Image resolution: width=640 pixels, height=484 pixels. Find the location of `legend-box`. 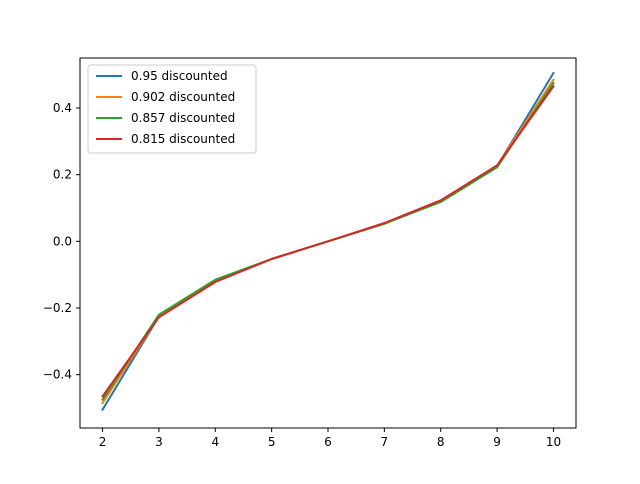

legend-box is located at coordinates (172, 109).